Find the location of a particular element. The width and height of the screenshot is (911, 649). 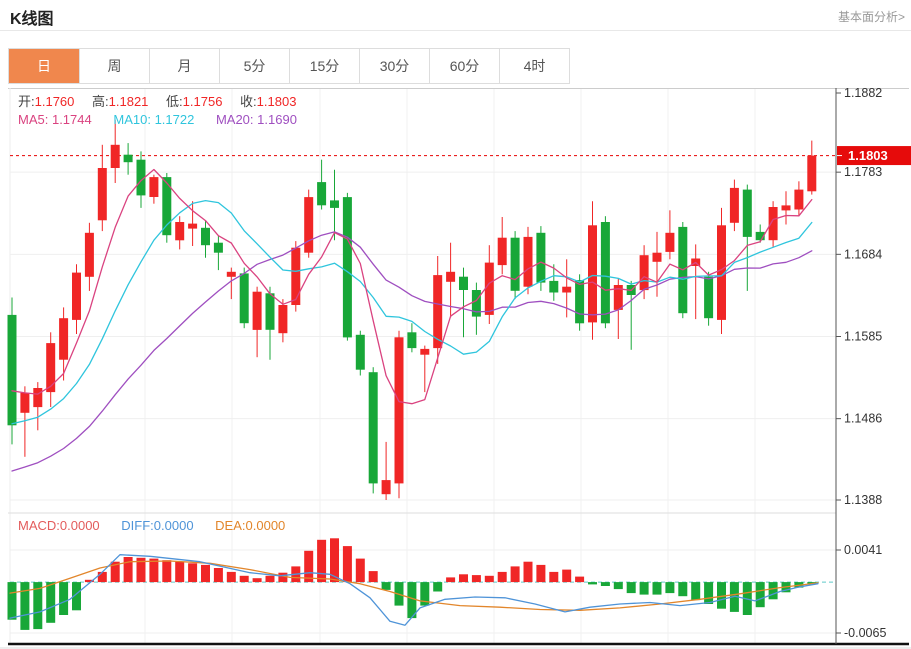

close-label: 收: is located at coordinates (248, 101).